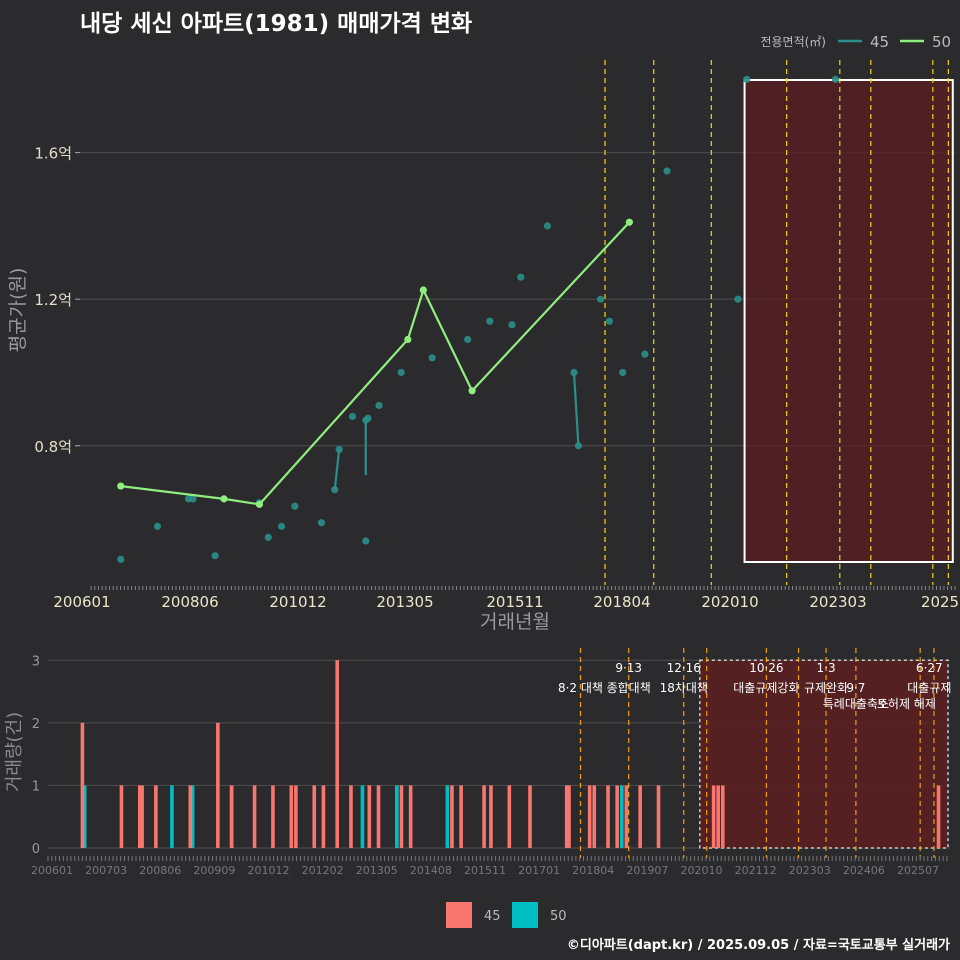 This screenshot has height=960, width=960. What do you see at coordinates (18, 310) in the screenshot?
I see `price-y-axis-title: 평균가(원)` at bounding box center [18, 310].